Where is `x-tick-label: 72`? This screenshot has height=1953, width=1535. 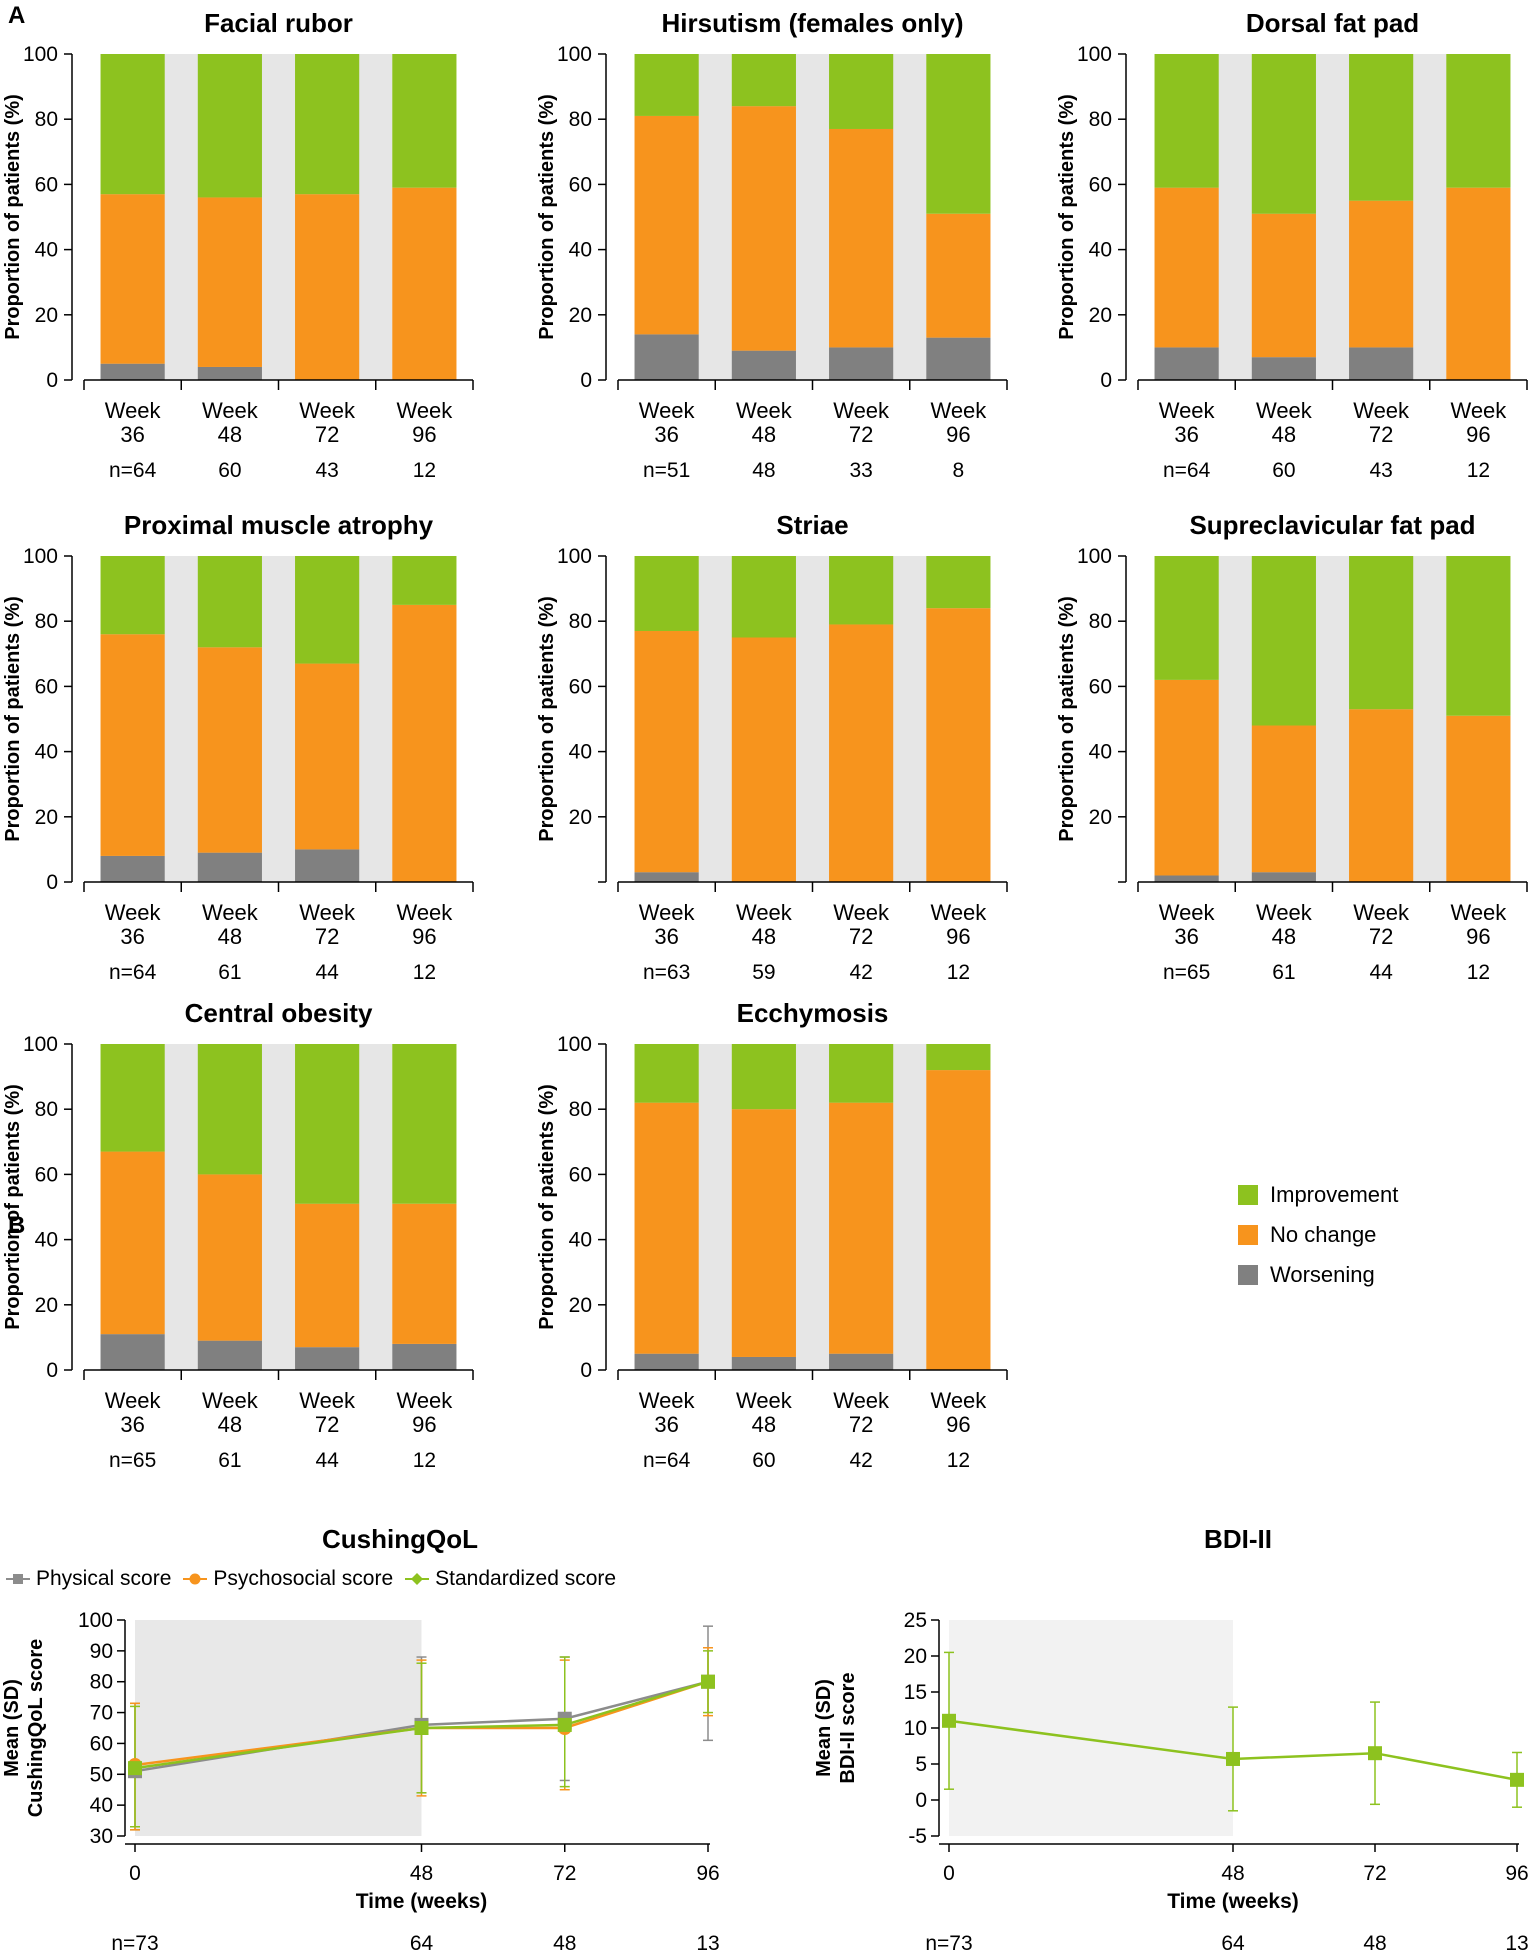 x-tick-label: 72 is located at coordinates (1374, 1873).